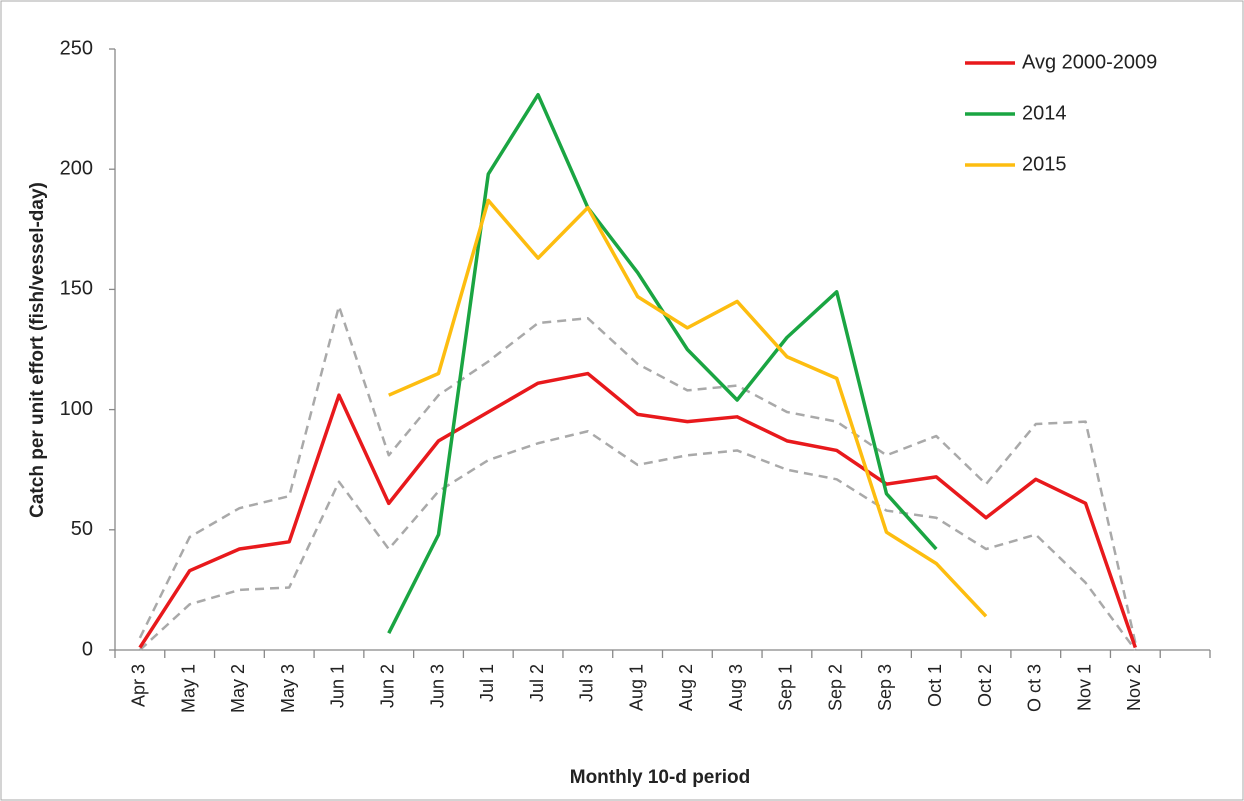  What do you see at coordinates (37, 350) in the screenshot?
I see `y-axis-title: Catch per unit effort (fish/vessel-day)` at bounding box center [37, 350].